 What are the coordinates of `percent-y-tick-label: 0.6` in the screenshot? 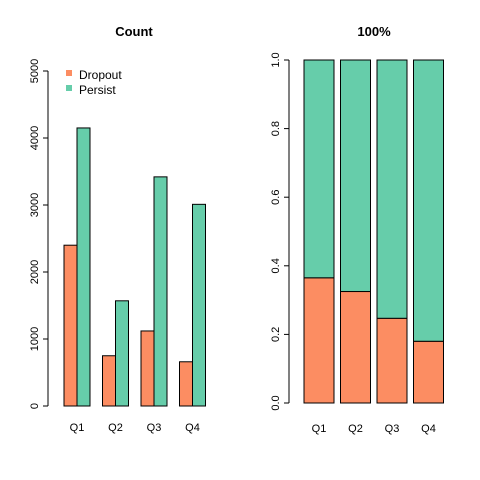 It's located at (276, 197).